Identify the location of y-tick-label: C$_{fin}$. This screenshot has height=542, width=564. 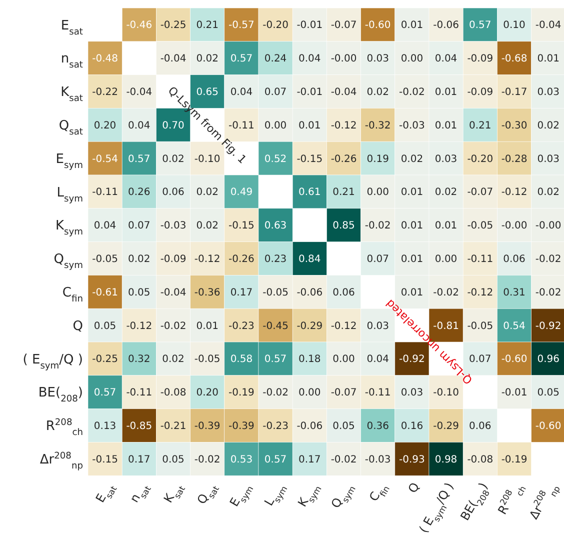
(72, 294).